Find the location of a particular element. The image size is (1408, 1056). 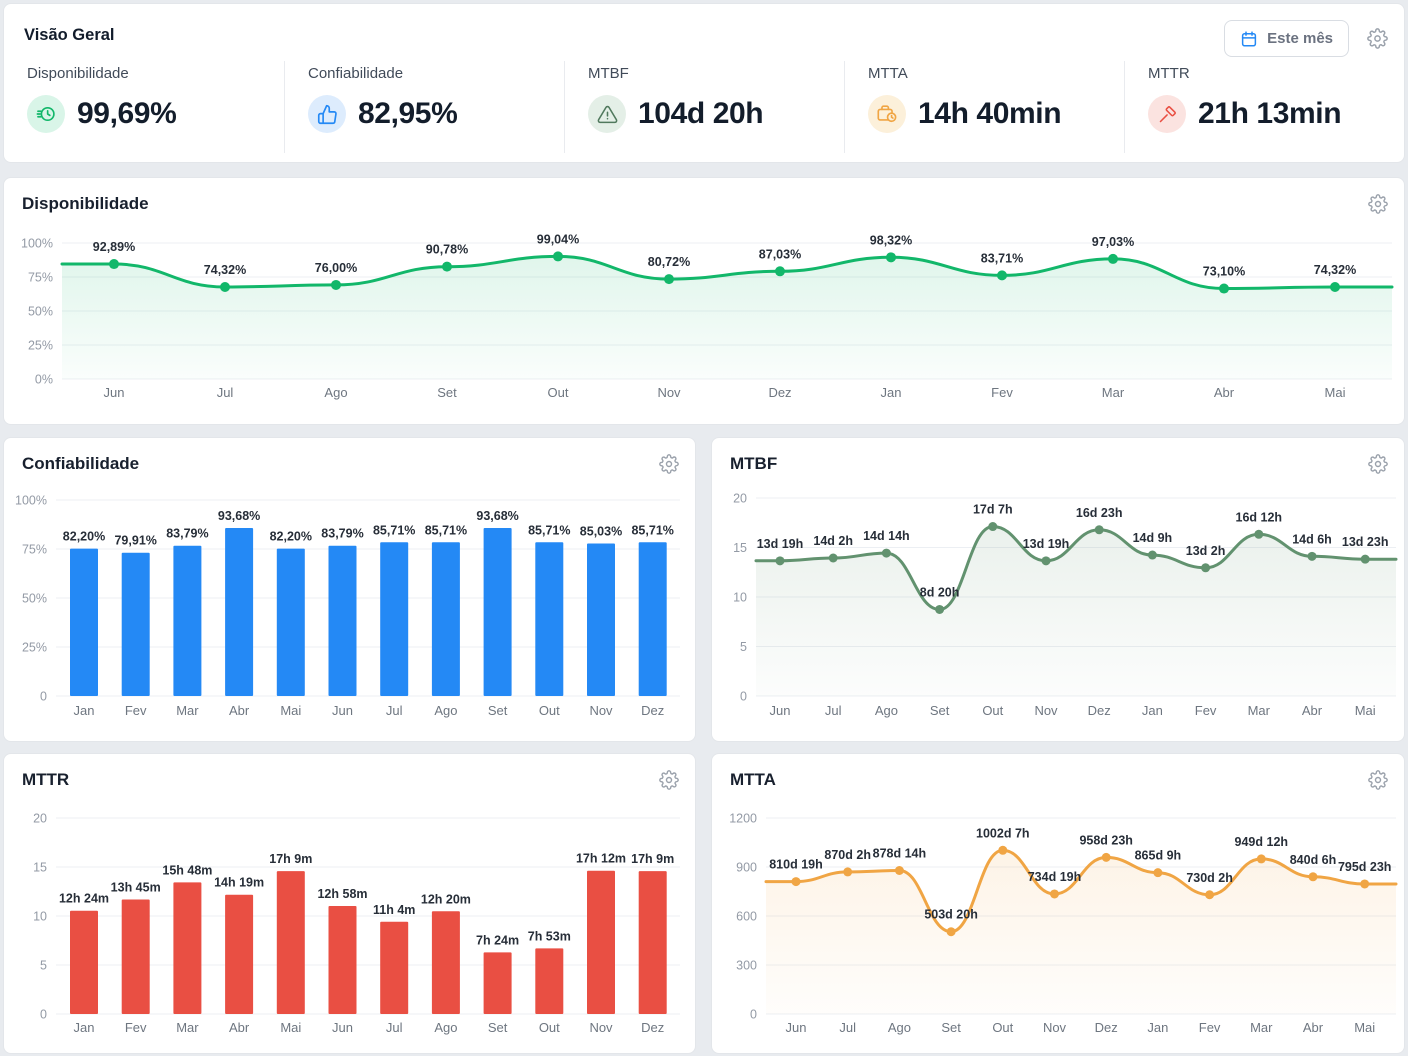

kpi-mtta: MTTA 14h 40min is located at coordinates (984, 107).